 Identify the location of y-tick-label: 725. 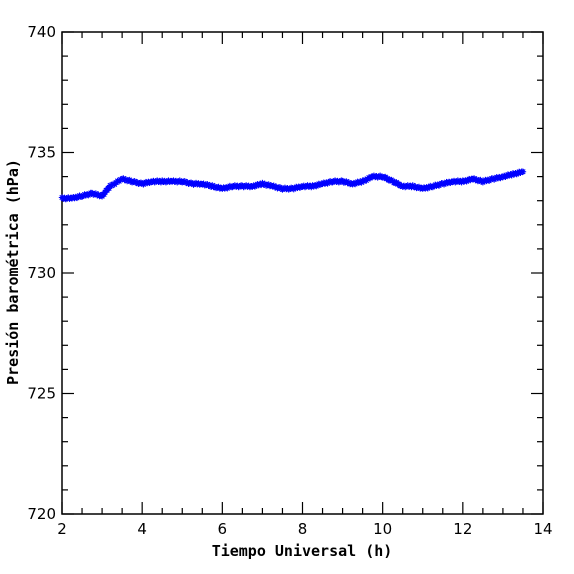
(41, 394).